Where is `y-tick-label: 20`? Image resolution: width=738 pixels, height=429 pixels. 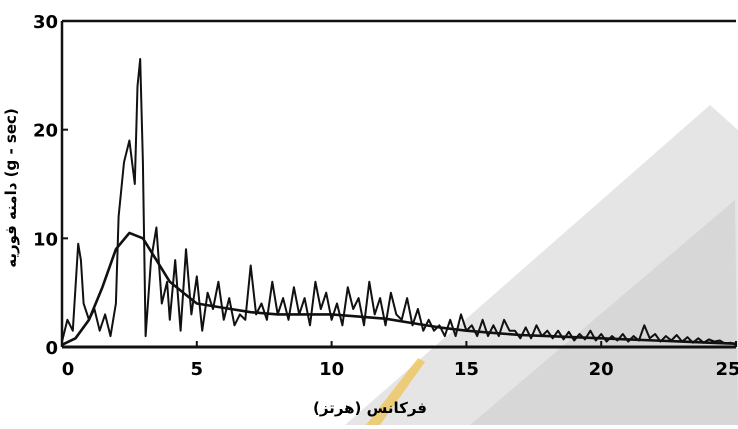 y-tick-label: 20 is located at coordinates (45, 131).